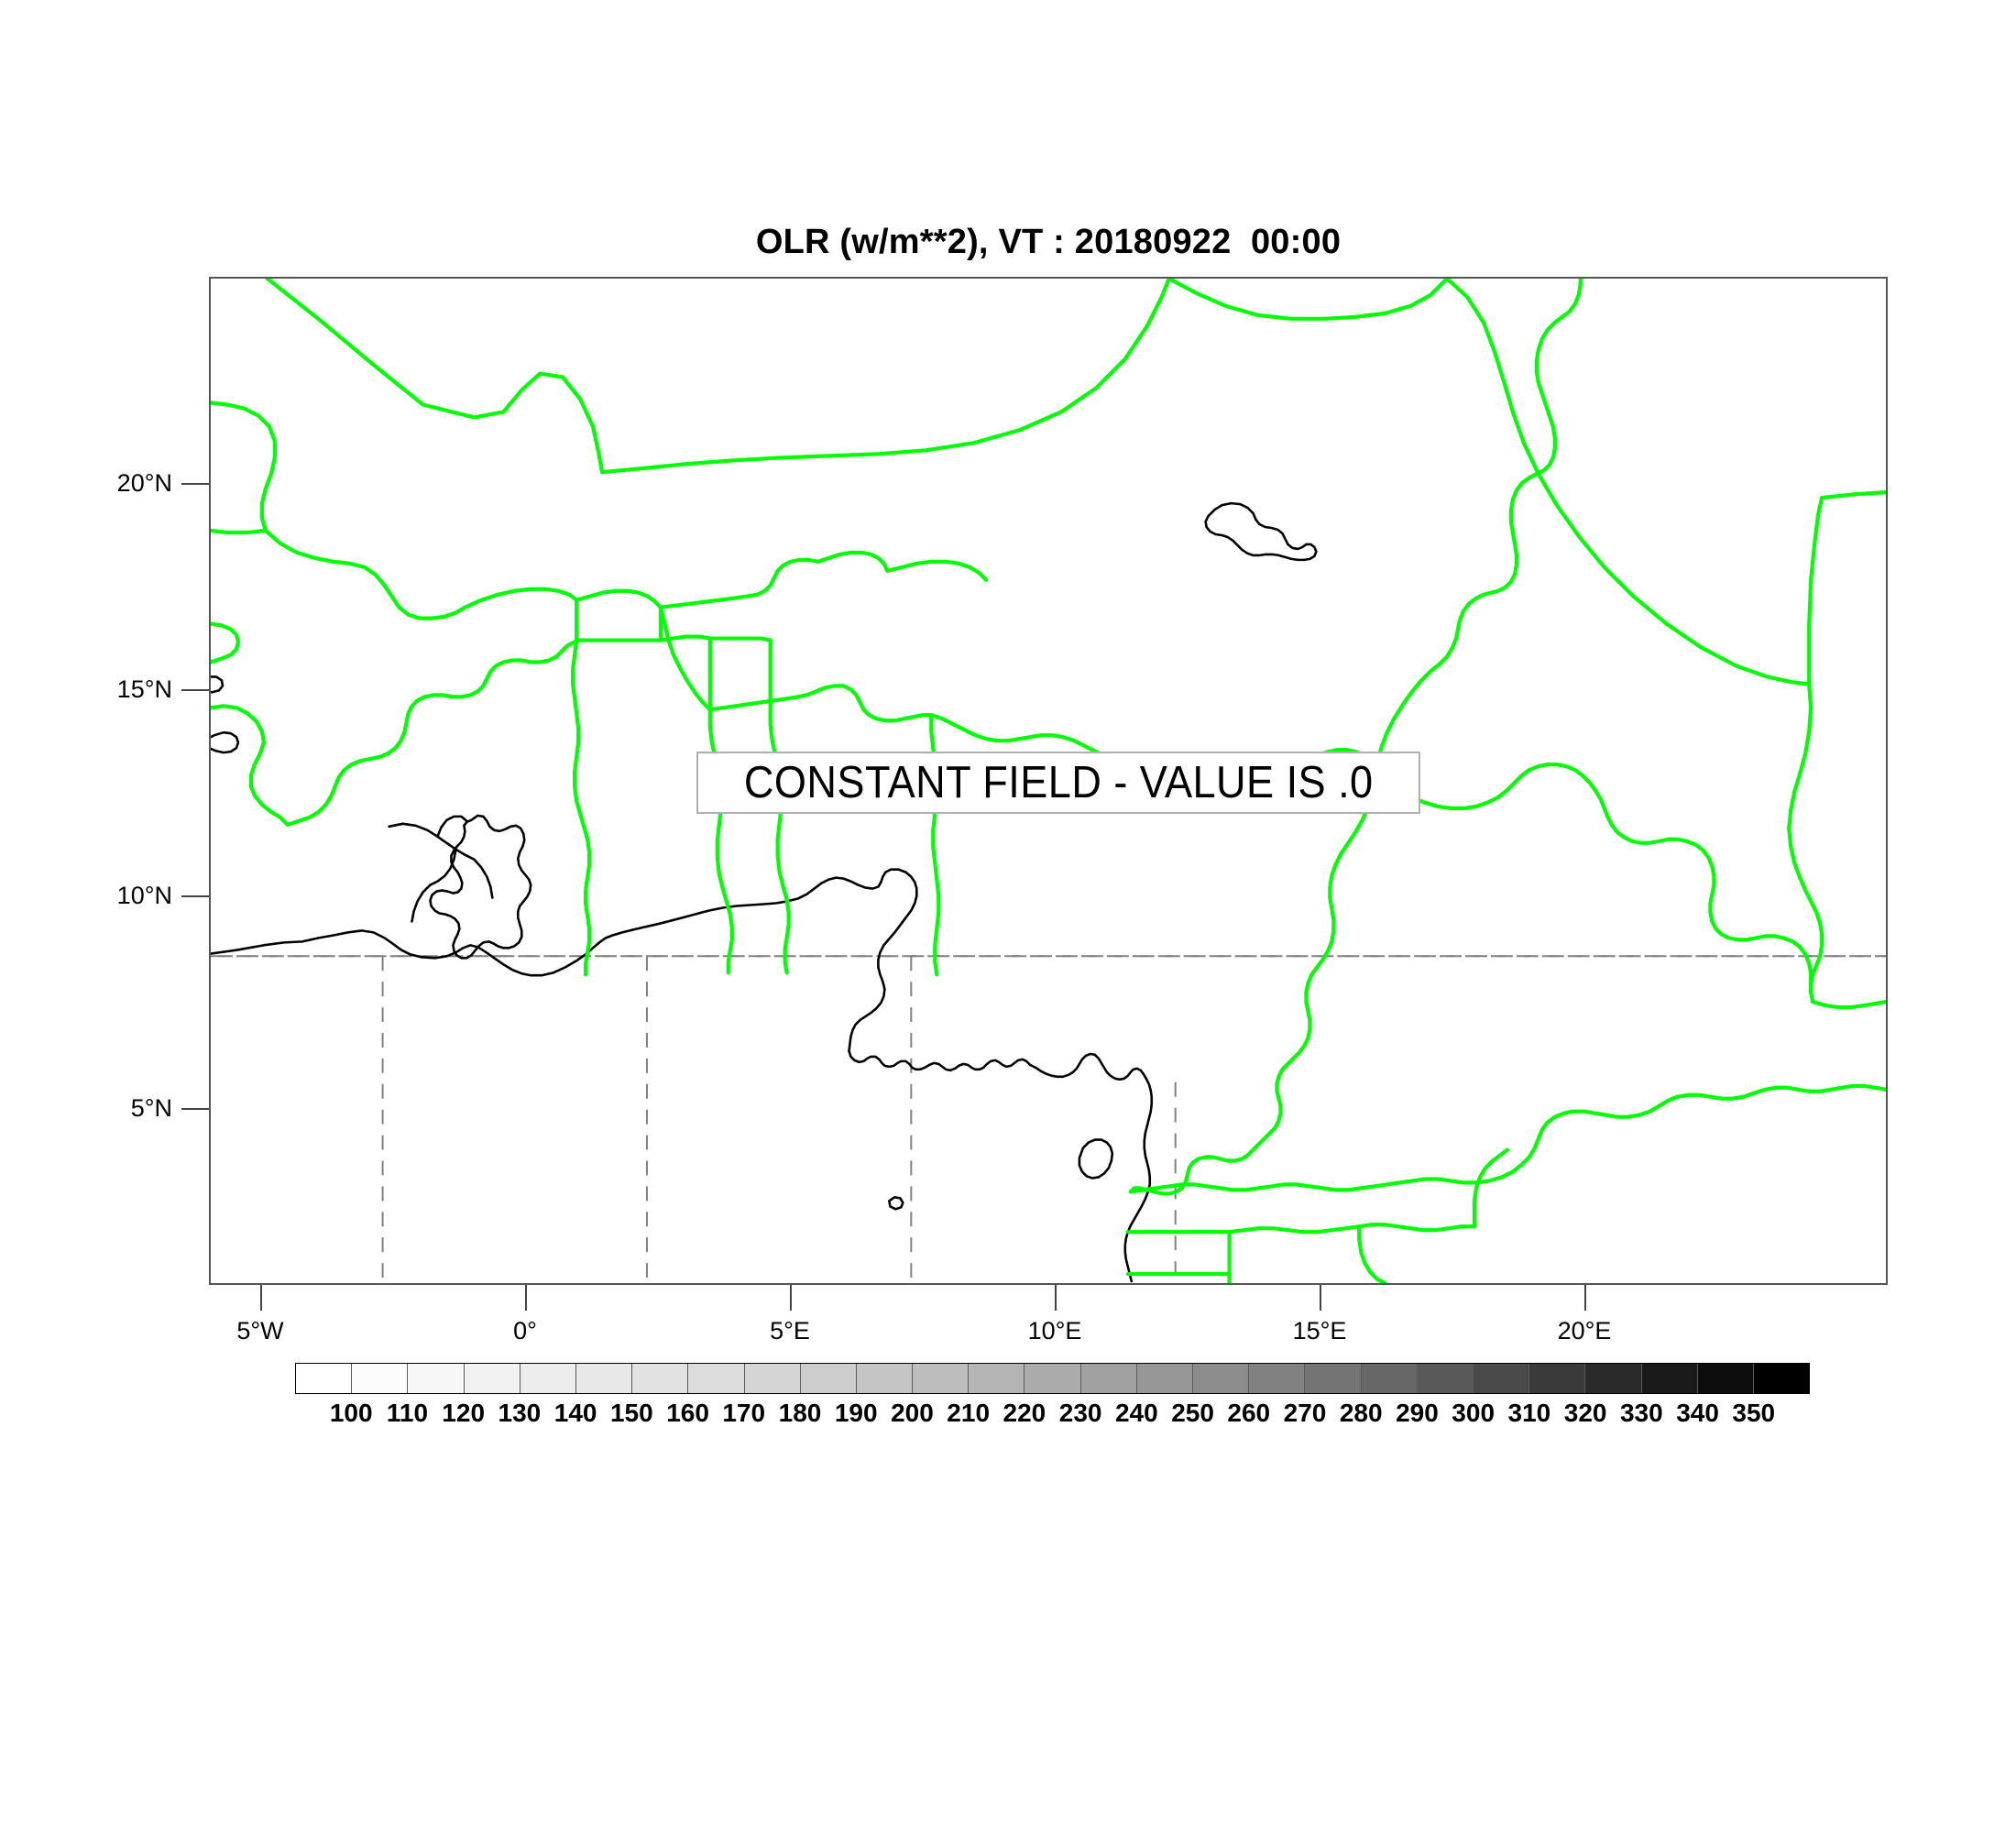 The image size is (2016, 1833). Describe the element at coordinates (257, 769) in the screenshot. I see `border-sierra-leone` at that location.